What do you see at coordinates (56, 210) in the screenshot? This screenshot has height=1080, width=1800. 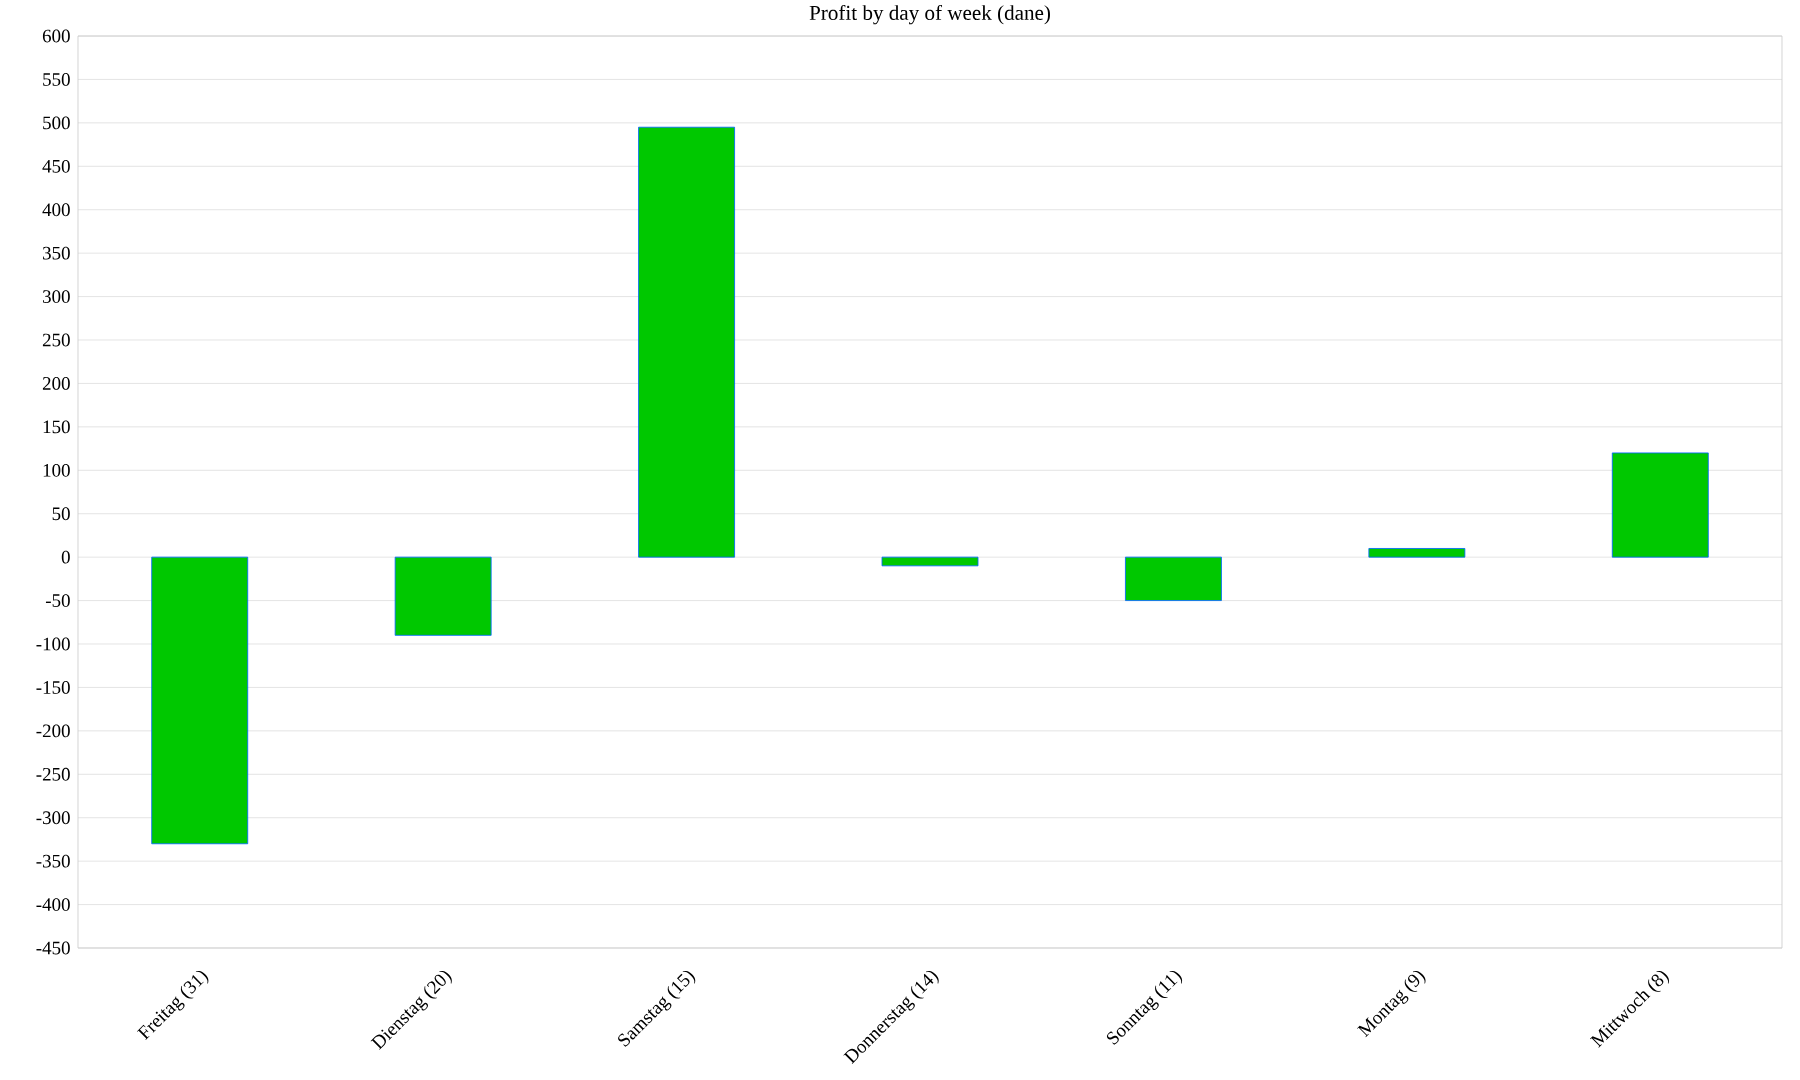 I see `y-tick-label: 400` at bounding box center [56, 210].